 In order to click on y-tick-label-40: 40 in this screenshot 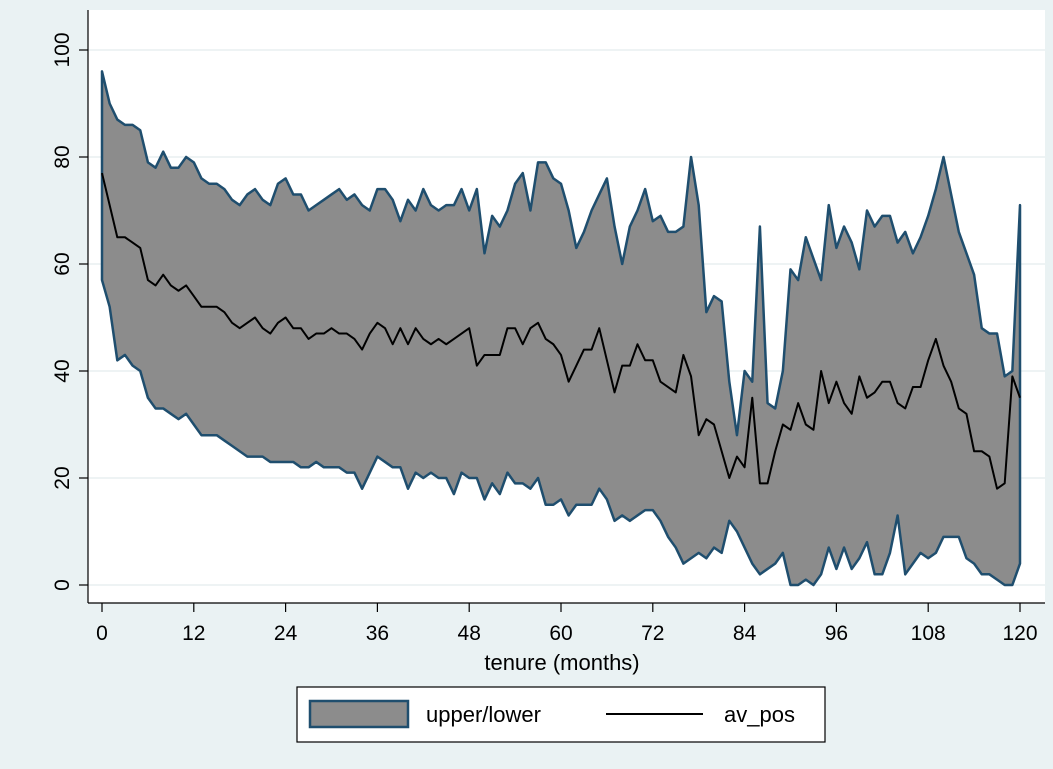, I will do `click(62, 370)`.